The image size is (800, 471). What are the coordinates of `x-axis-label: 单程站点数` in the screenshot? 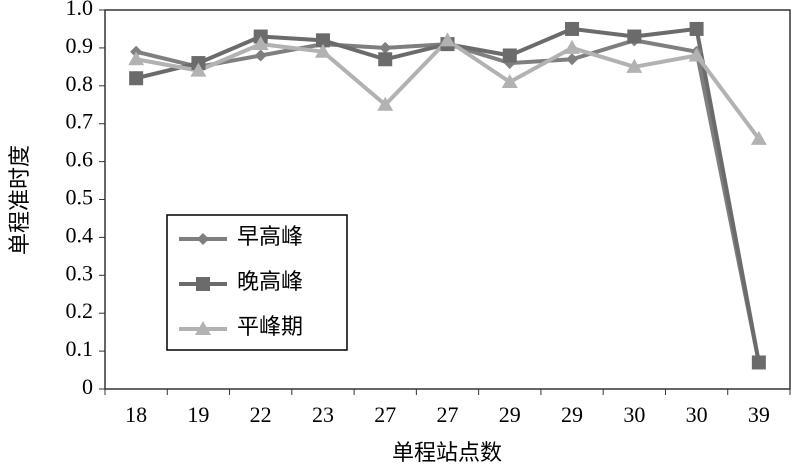 It's located at (447, 452).